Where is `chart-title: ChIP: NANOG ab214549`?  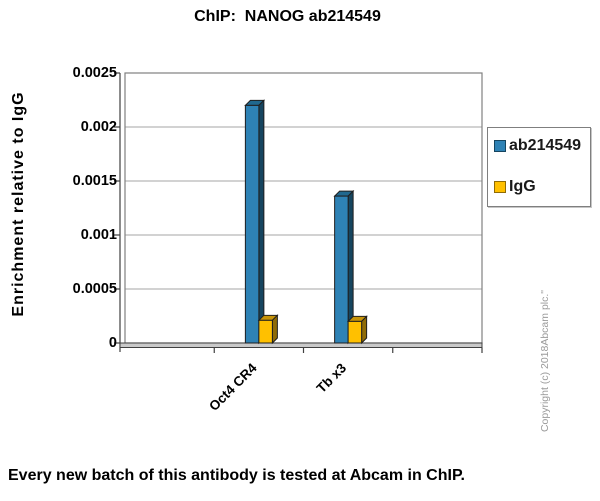
chart-title: ChIP: NANOG ab214549 is located at coordinates (287, 16).